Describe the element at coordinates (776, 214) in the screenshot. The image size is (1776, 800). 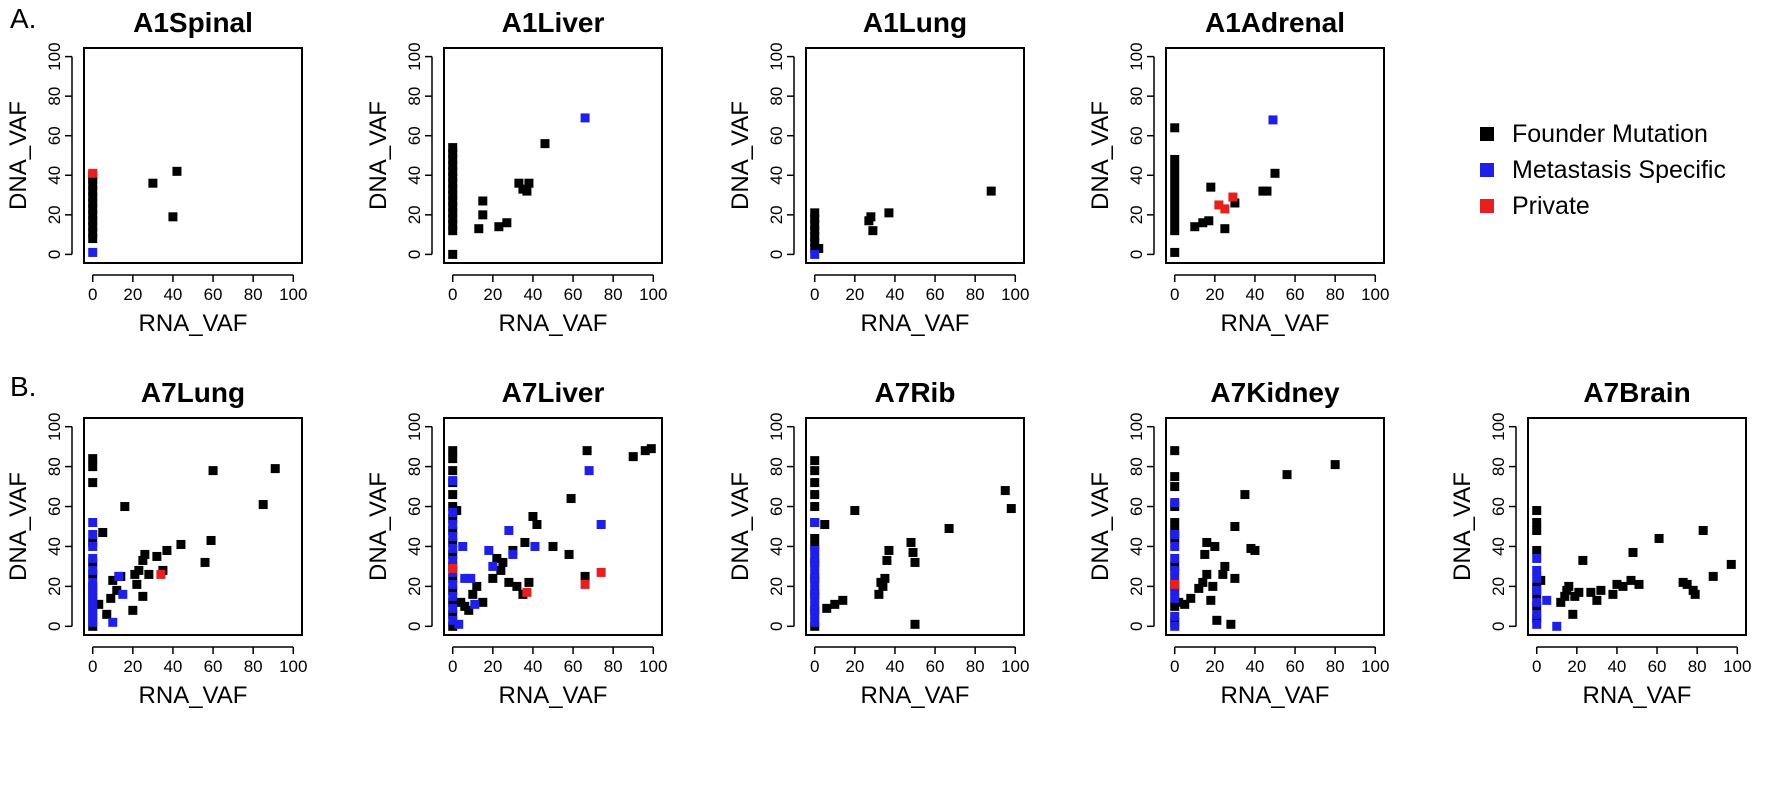
I see `y-tick-label-a1lung-20: 20` at that location.